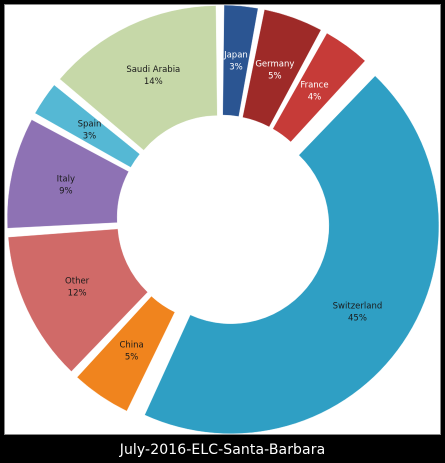 This screenshot has width=445, height=463. I want to click on slice-name-switzerland: Switzerland, so click(358, 307).